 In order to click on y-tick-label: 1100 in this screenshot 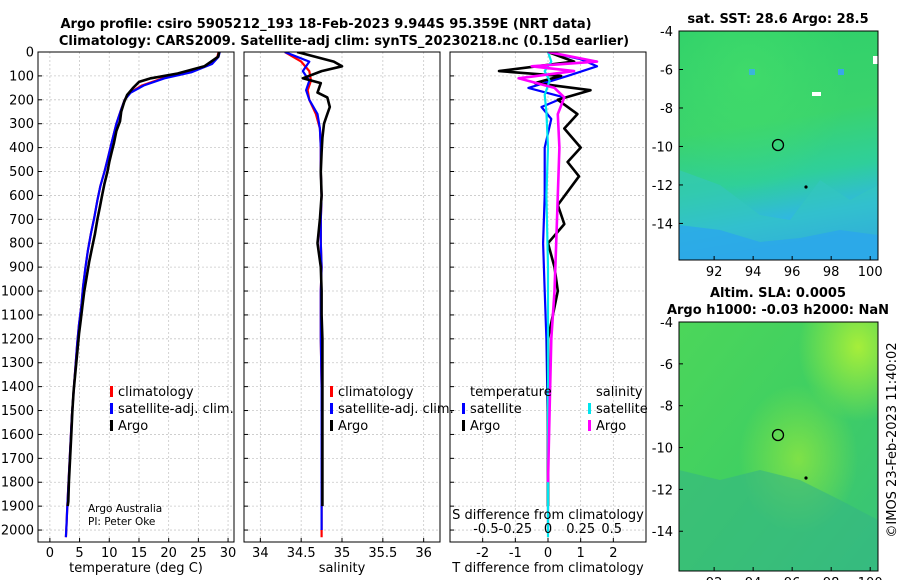, I will do `click(17, 315)`.